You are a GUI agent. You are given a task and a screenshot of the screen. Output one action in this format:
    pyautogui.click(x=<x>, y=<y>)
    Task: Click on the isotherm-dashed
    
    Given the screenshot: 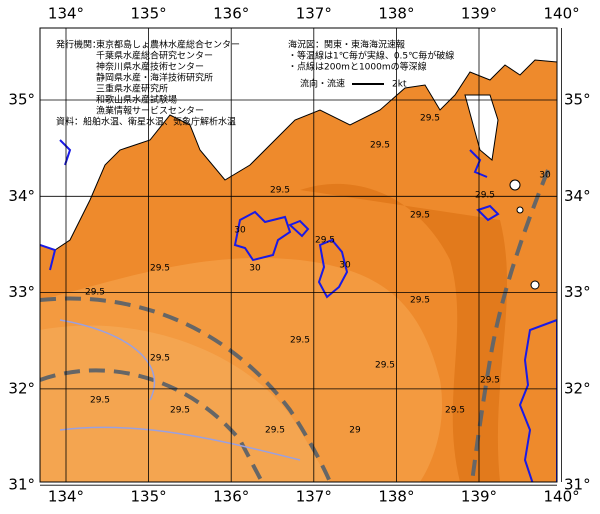 What is the action you would take?
    pyautogui.click(x=180, y=390)
    